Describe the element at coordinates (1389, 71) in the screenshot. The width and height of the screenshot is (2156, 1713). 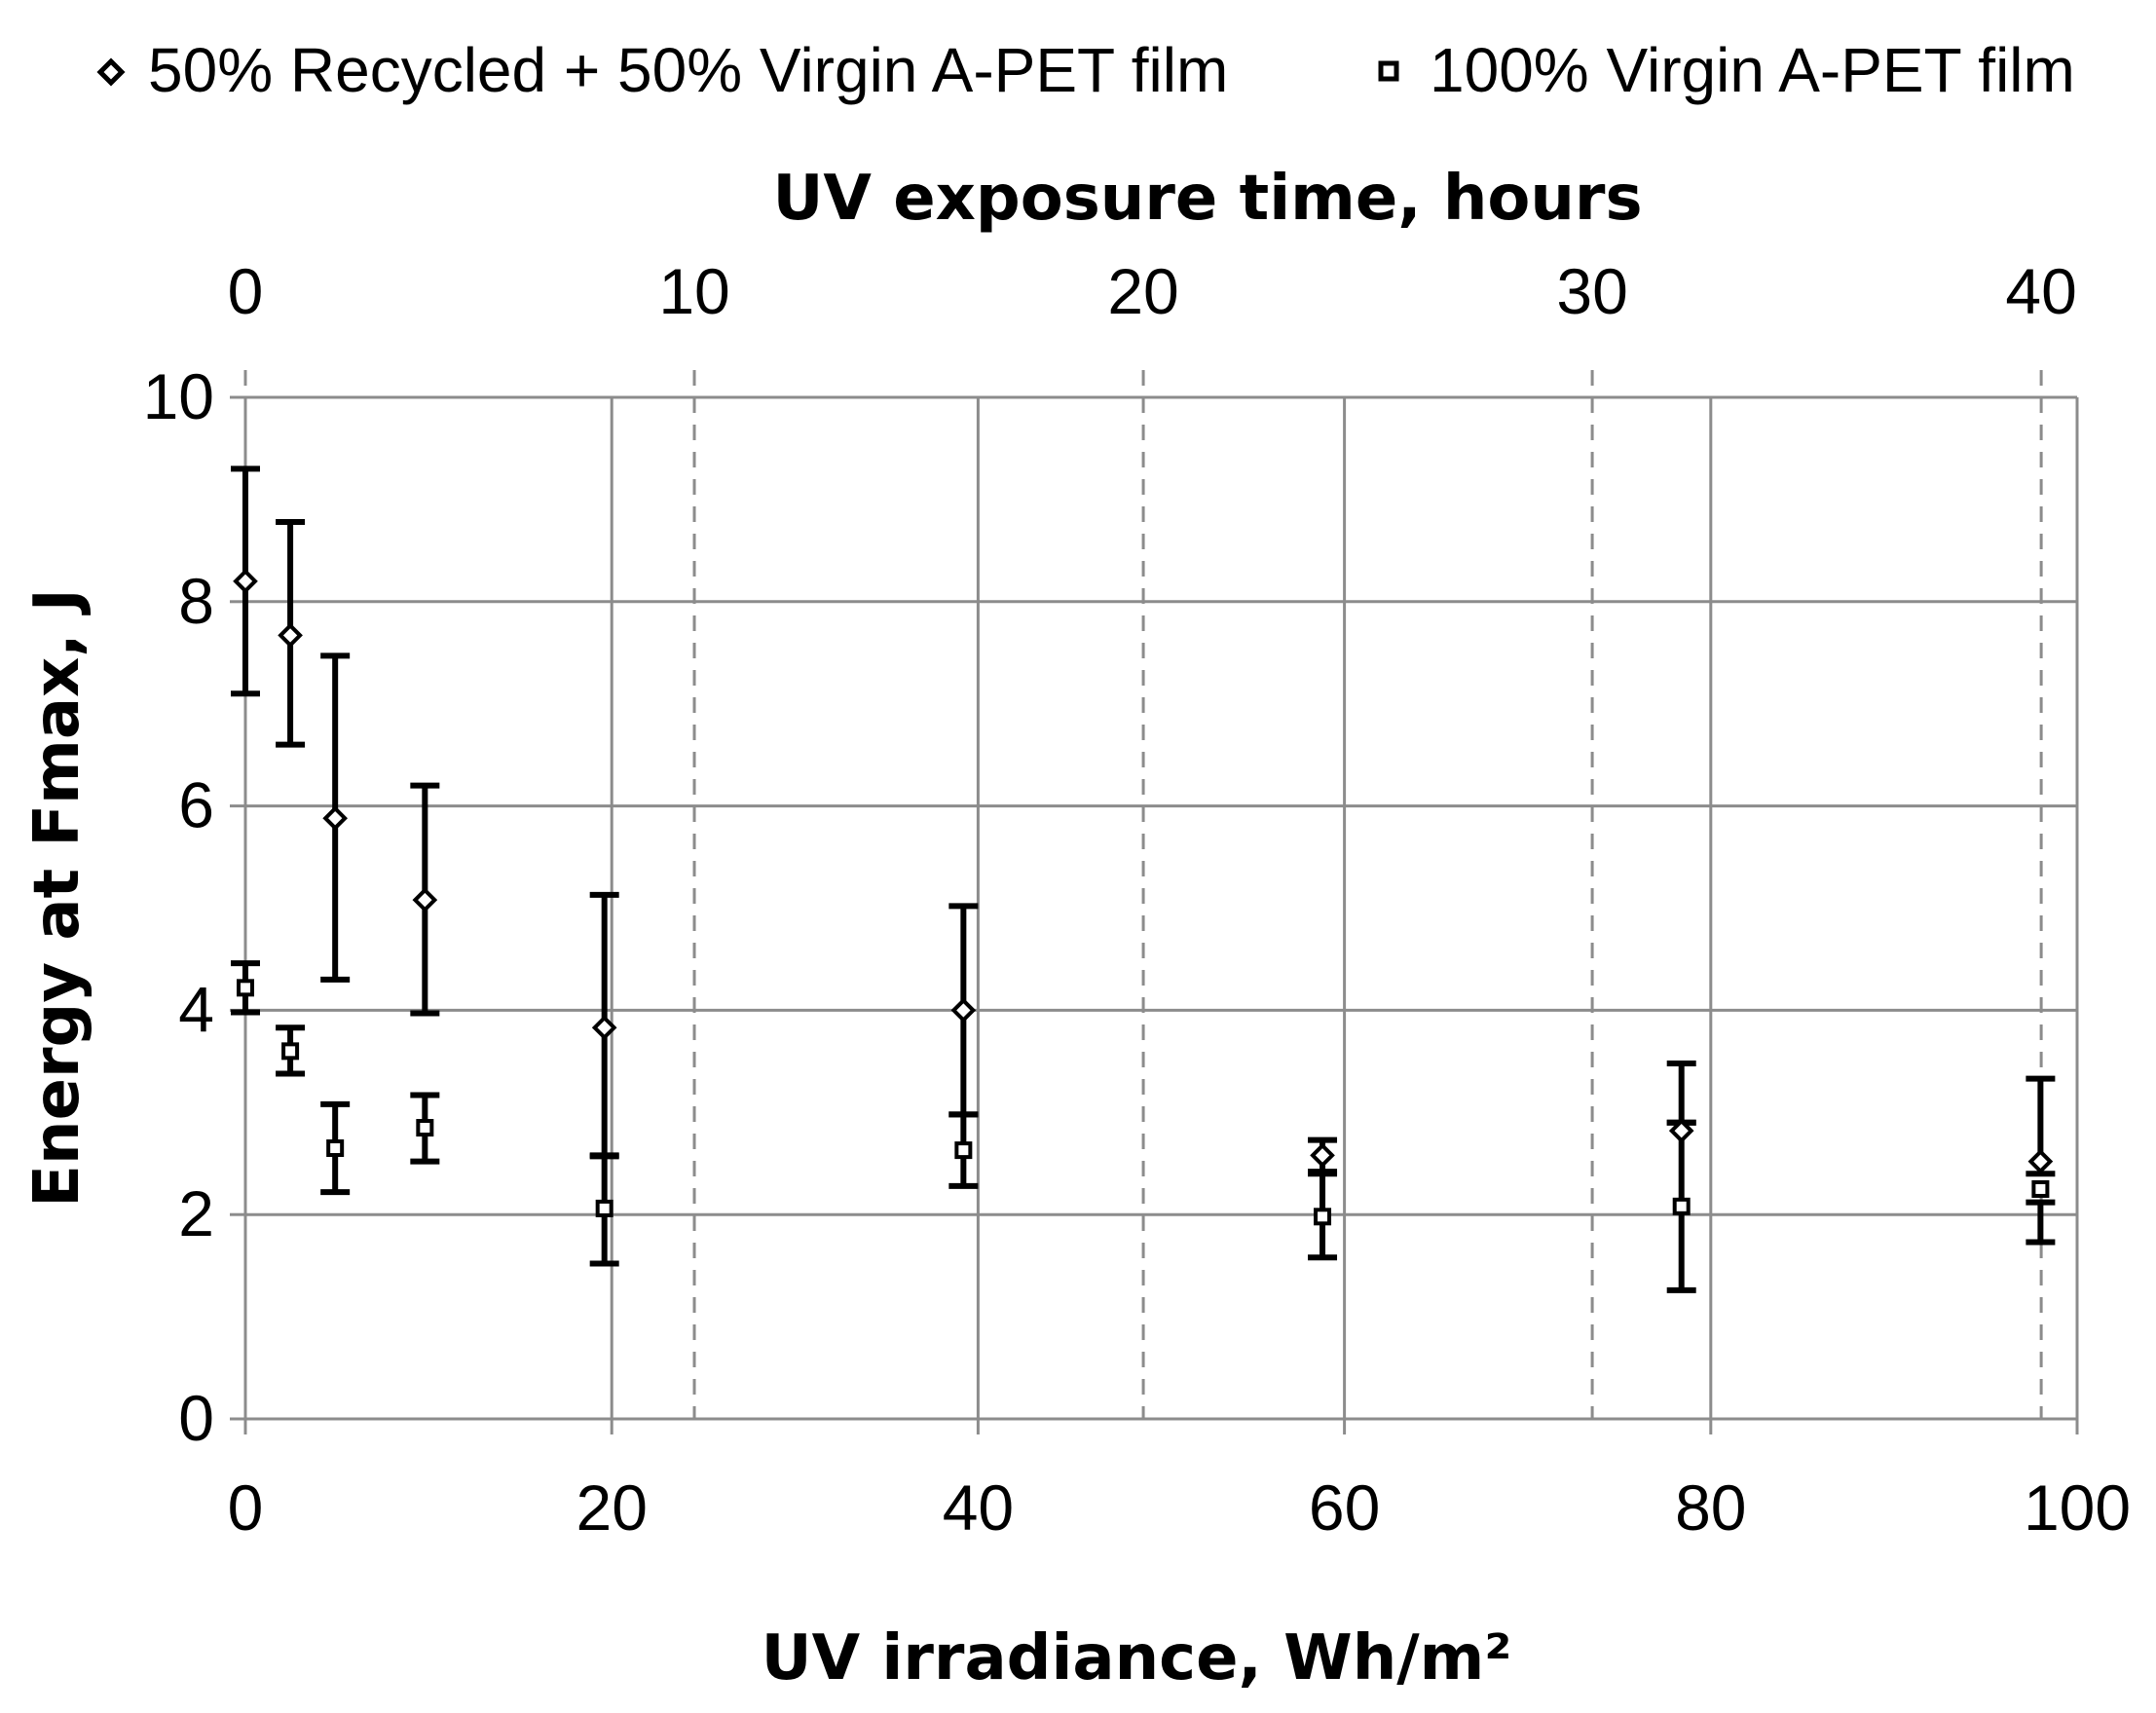
I see `square-marker-icon` at that location.